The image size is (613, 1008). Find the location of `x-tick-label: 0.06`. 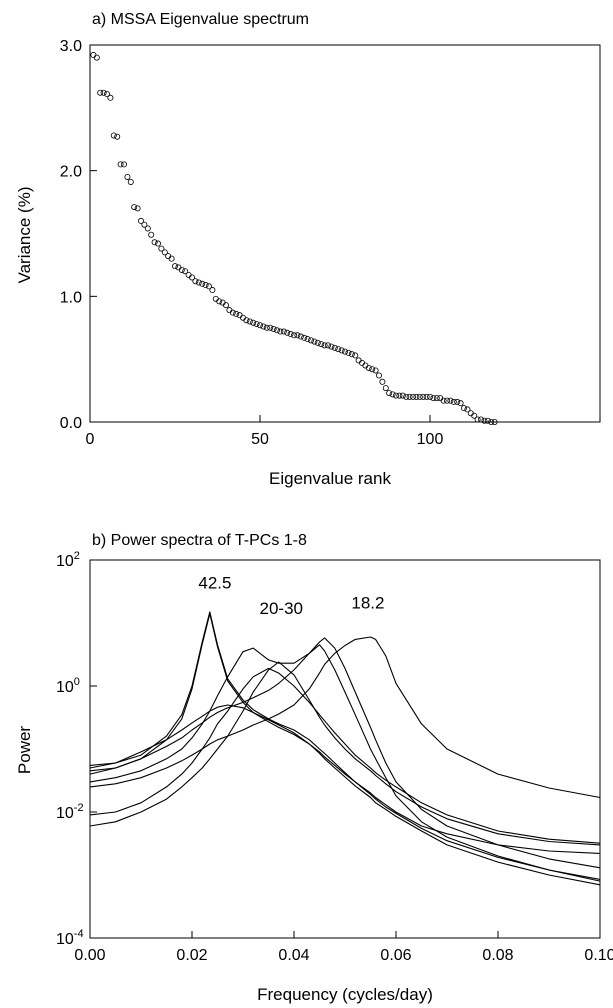

x-tick-label: 0.06 is located at coordinates (395, 955).